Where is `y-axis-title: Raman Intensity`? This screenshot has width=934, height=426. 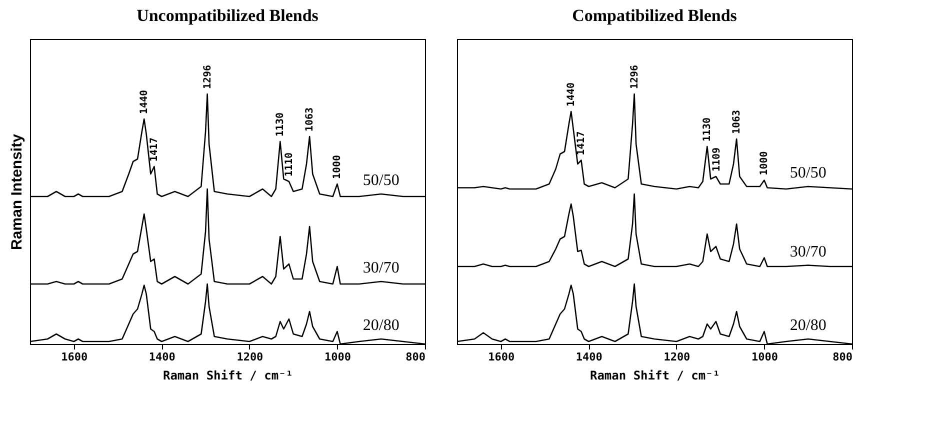
y-axis-title: Raman Intensity is located at coordinates (17, 191).